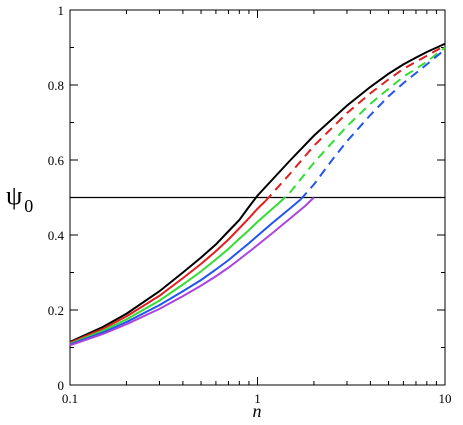 This screenshot has height=425, width=463. I want to click on y-tick-label: 0.4, so click(56, 235).